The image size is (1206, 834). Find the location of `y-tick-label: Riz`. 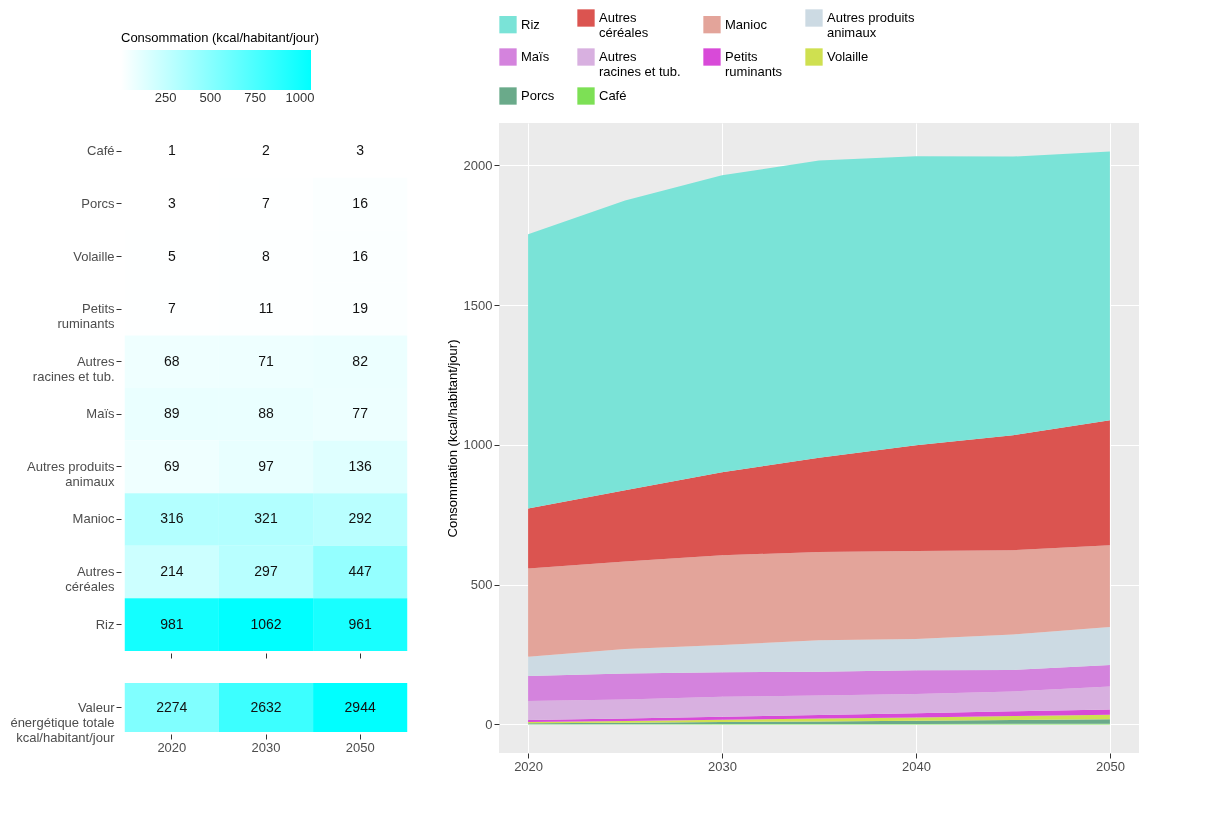

y-tick-label: Riz is located at coordinates (105, 624).